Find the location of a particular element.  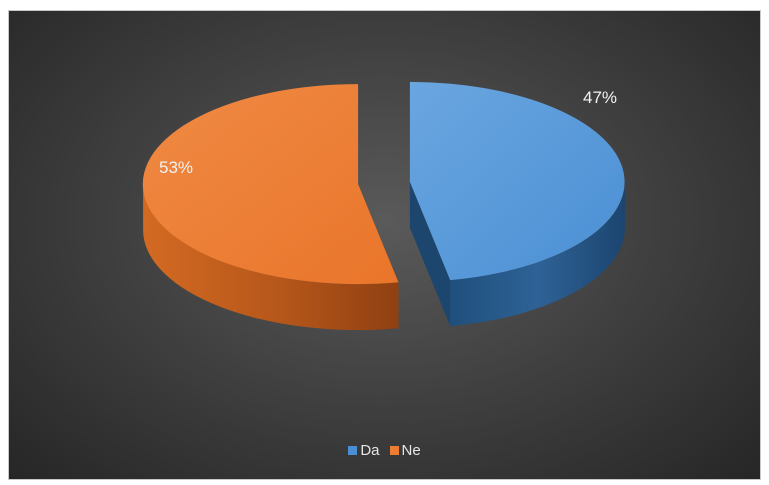

data-label-da: 47% is located at coordinates (600, 97).